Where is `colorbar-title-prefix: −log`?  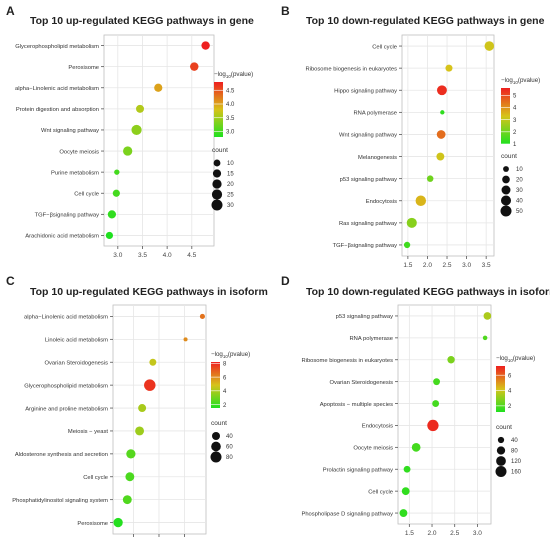
colorbar-title-prefix: −log is located at coordinates (502, 358).